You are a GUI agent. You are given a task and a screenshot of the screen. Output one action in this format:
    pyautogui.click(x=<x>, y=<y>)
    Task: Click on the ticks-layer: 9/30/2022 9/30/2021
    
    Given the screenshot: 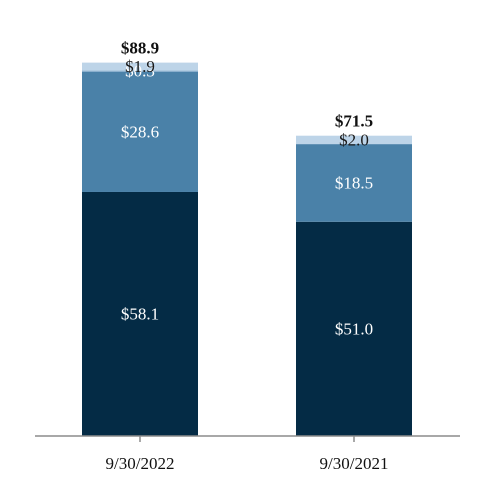 What is the action you would take?
    pyautogui.click(x=247, y=454)
    